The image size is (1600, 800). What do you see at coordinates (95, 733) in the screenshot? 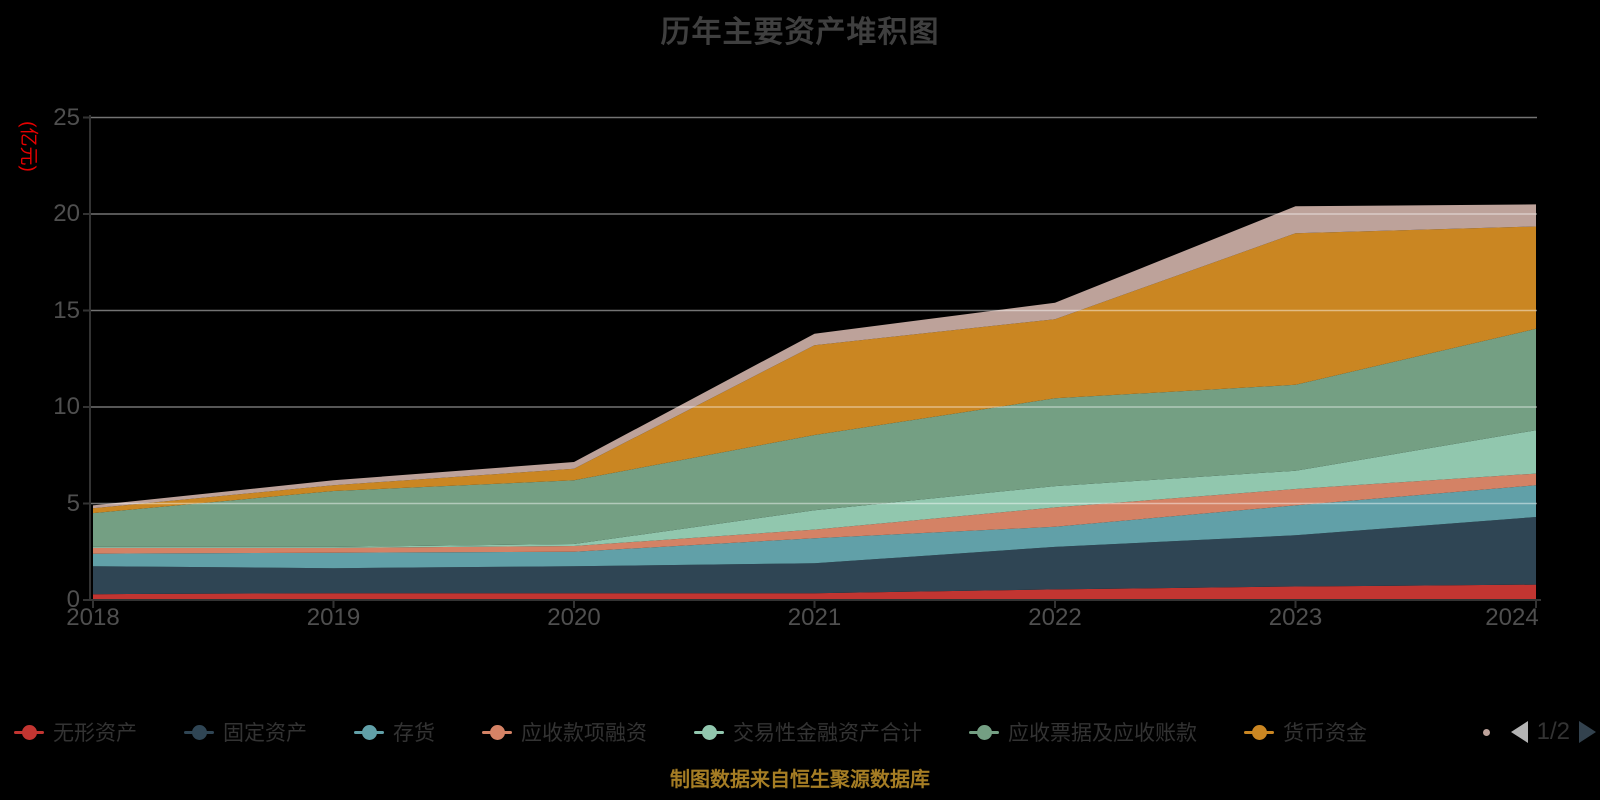
I see `legend-label: 无形资产` at bounding box center [95, 733].